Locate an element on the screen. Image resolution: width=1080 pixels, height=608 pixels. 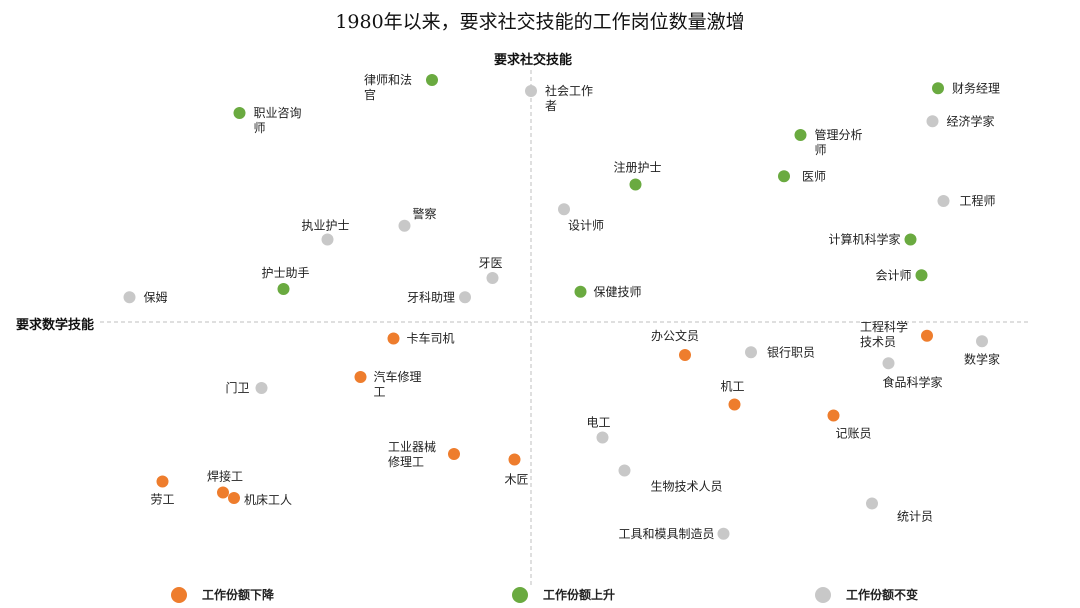
point-label: 银行职员 is located at coordinates (791, 352).